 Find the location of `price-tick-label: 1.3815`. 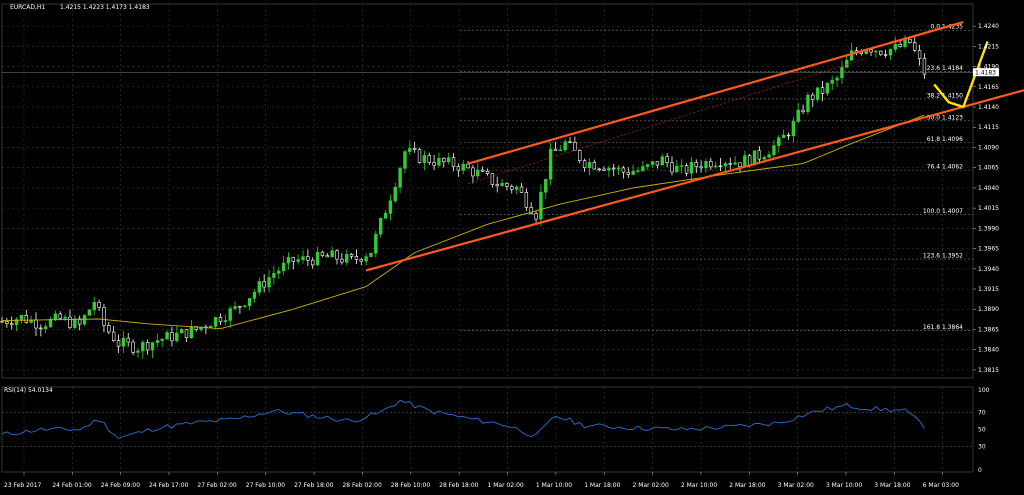

price-tick-label: 1.3815 is located at coordinates (988, 370).